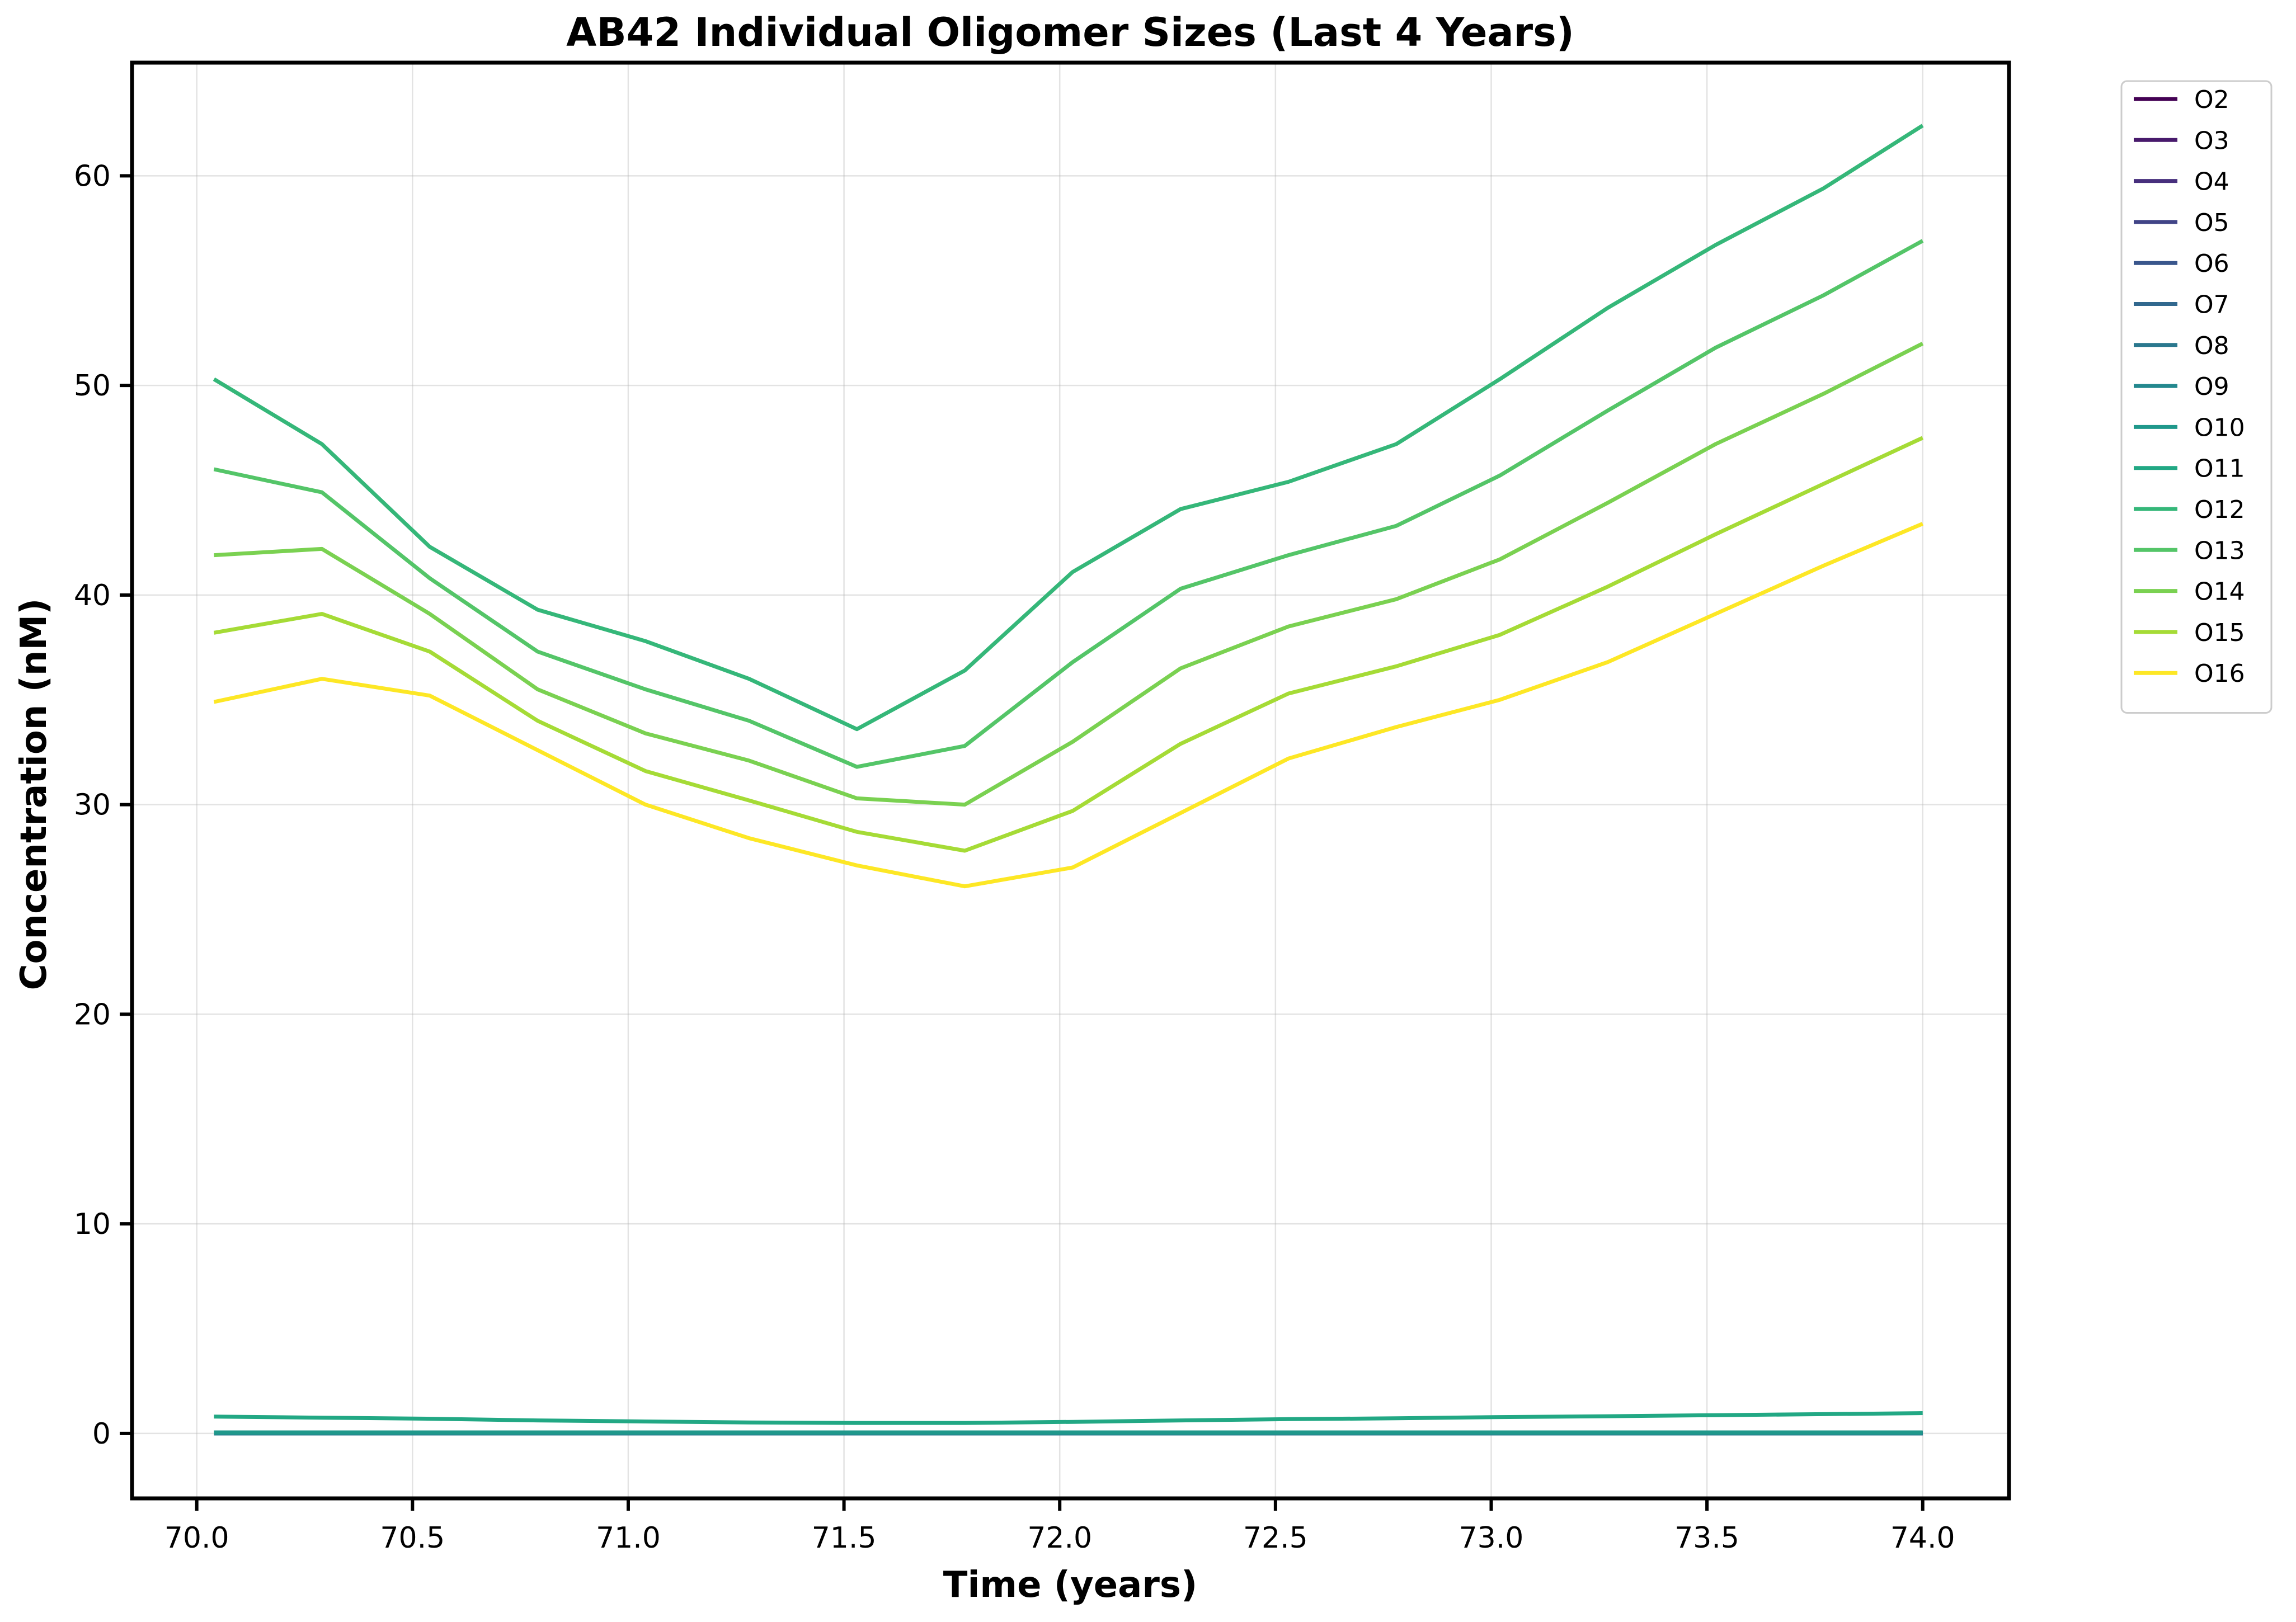 The width and height of the screenshot is (2296, 1622). I want to click on legend-label: O5, so click(2211, 223).